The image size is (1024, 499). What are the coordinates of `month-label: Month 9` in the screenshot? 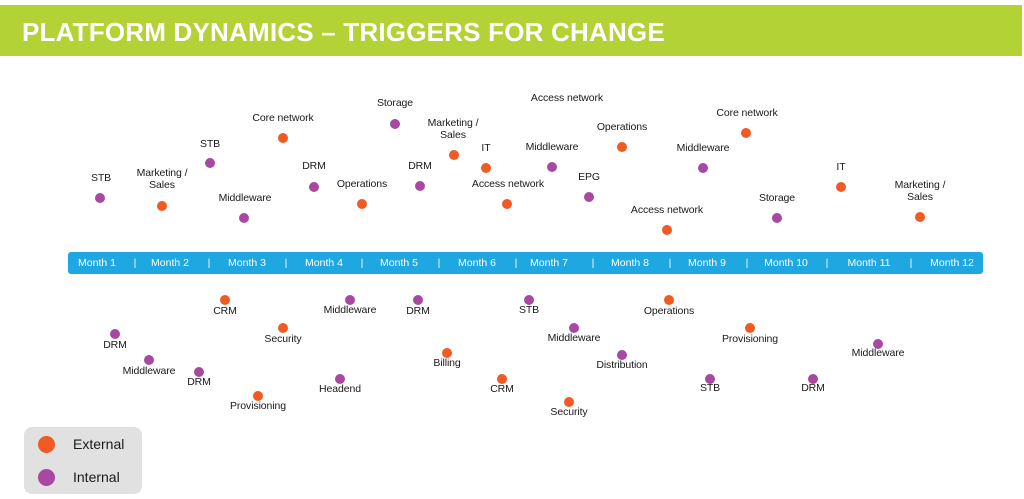 It's located at (707, 263).